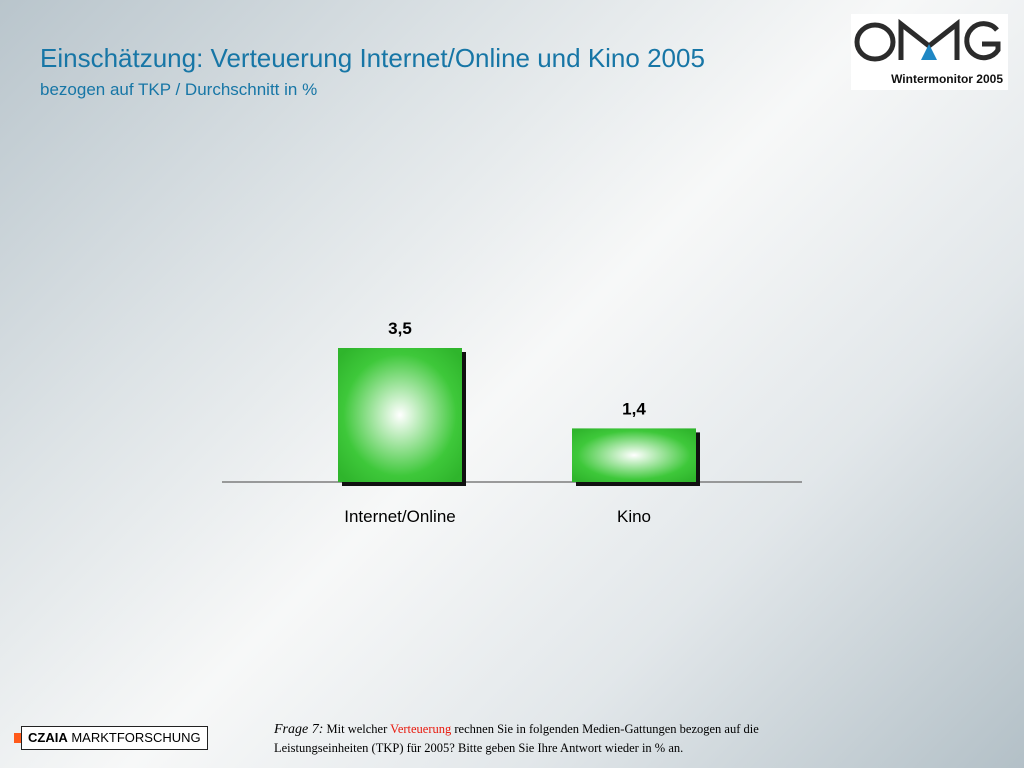 Image resolution: width=1024 pixels, height=768 pixels. What do you see at coordinates (634, 455) in the screenshot?
I see `bar-kino` at bounding box center [634, 455].